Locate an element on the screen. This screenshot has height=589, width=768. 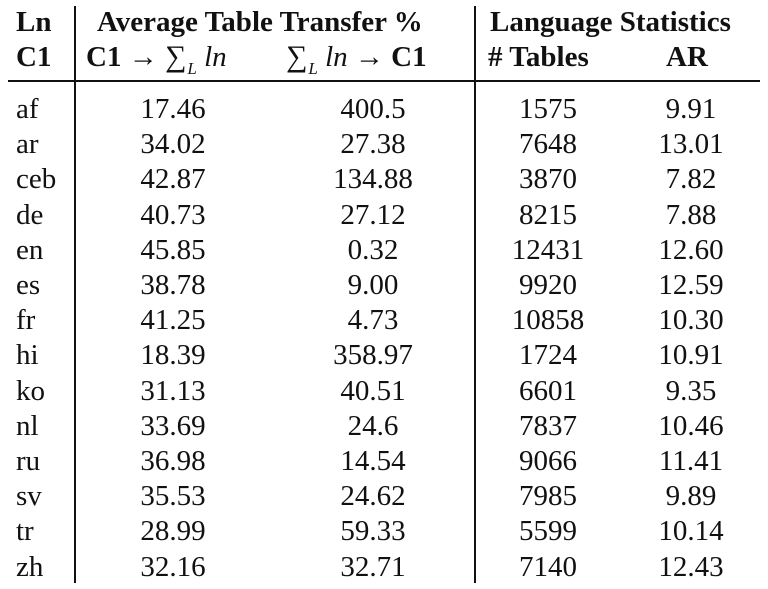
header-c1: C1 is located at coordinates (34, 57).